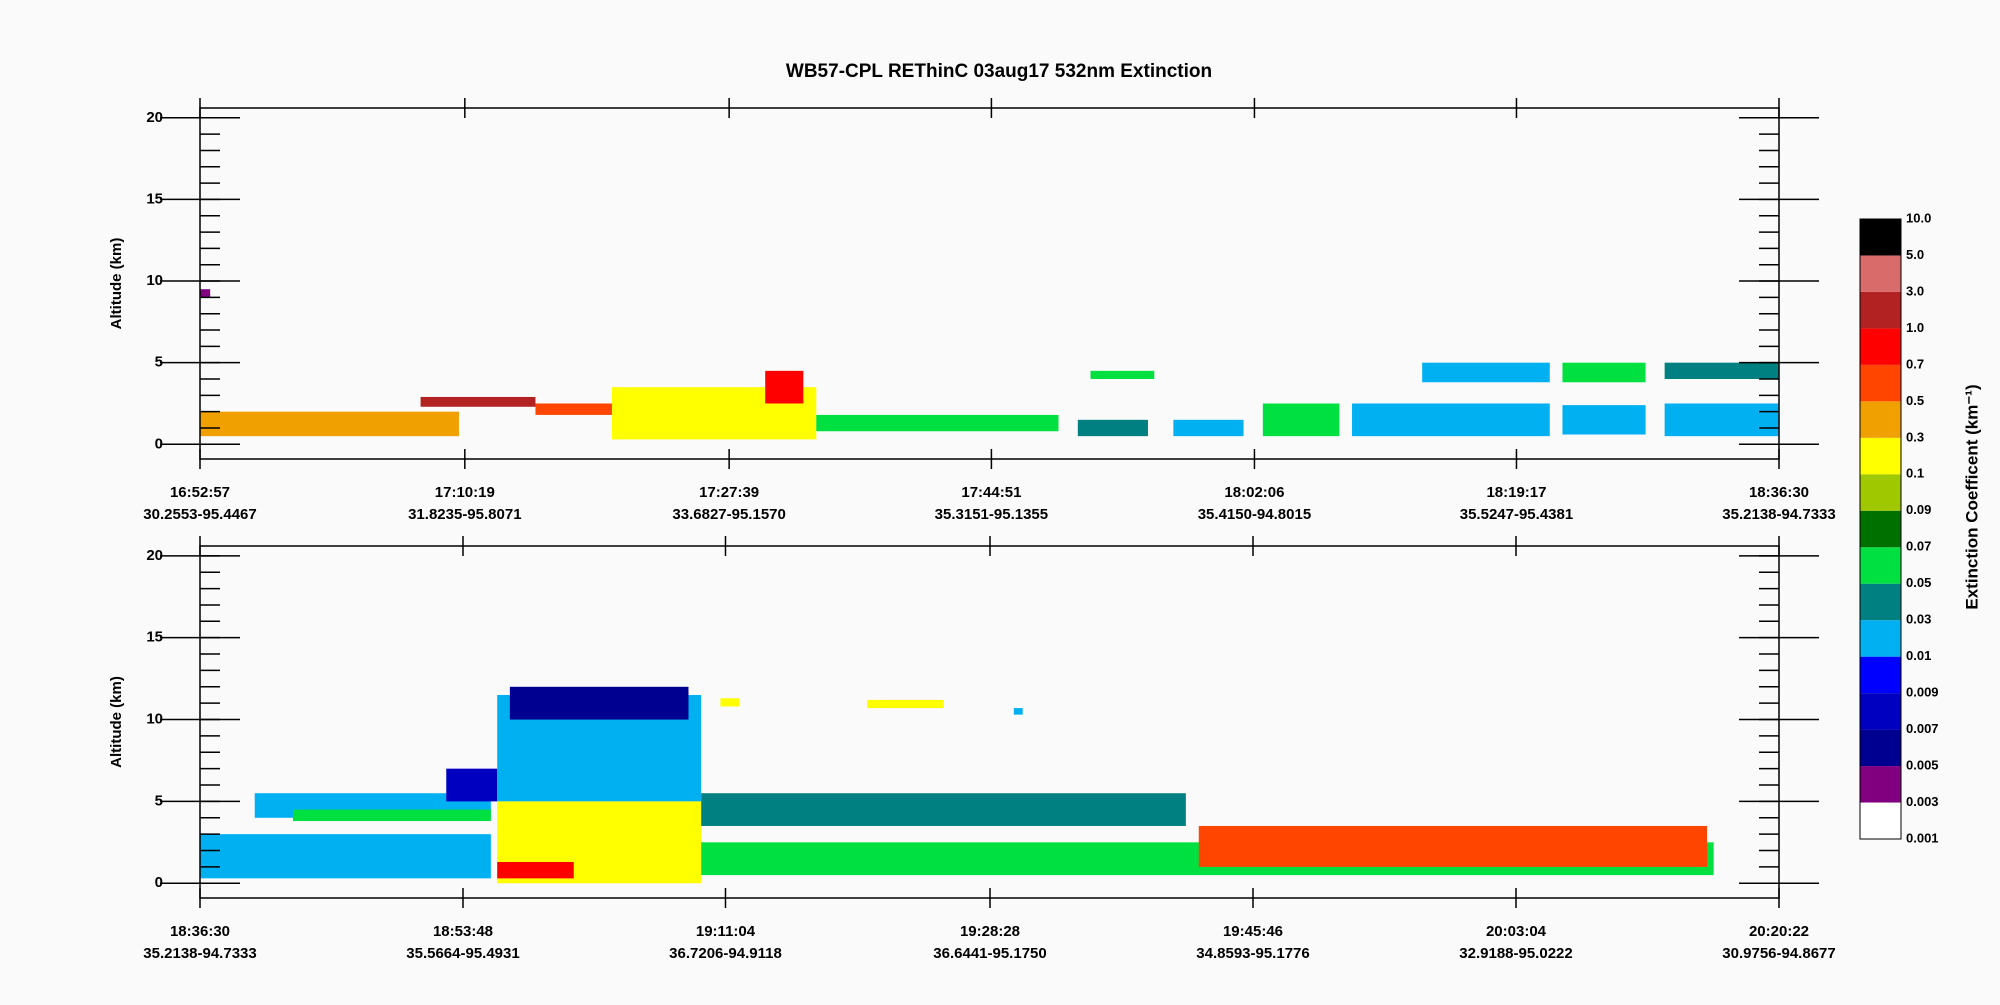 Image resolution: width=2000 pixels, height=1005 pixels. I want to click on x-tick-label: 19:11:04, so click(726, 931).